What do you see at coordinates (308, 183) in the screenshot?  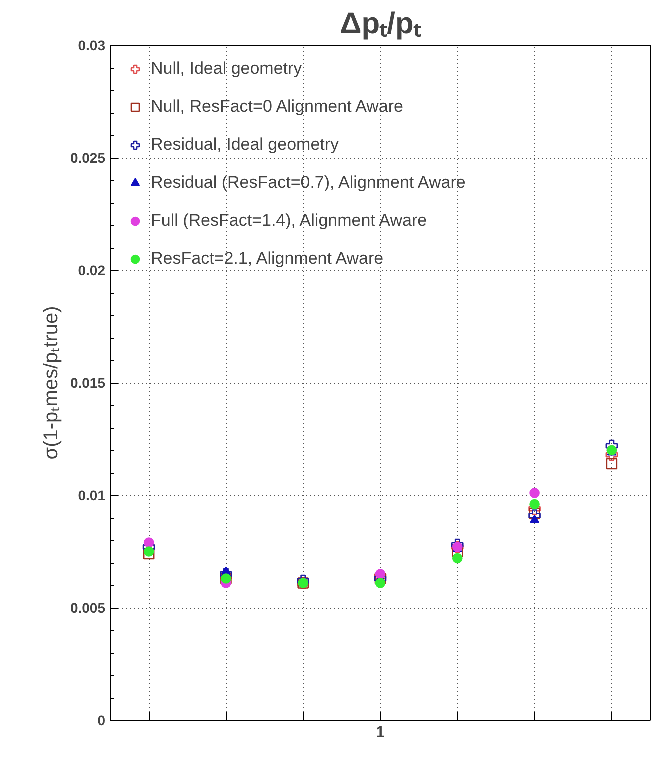 I see `legend-label: Residual (ResFact=0.7), Alignment Aware` at bounding box center [308, 183].